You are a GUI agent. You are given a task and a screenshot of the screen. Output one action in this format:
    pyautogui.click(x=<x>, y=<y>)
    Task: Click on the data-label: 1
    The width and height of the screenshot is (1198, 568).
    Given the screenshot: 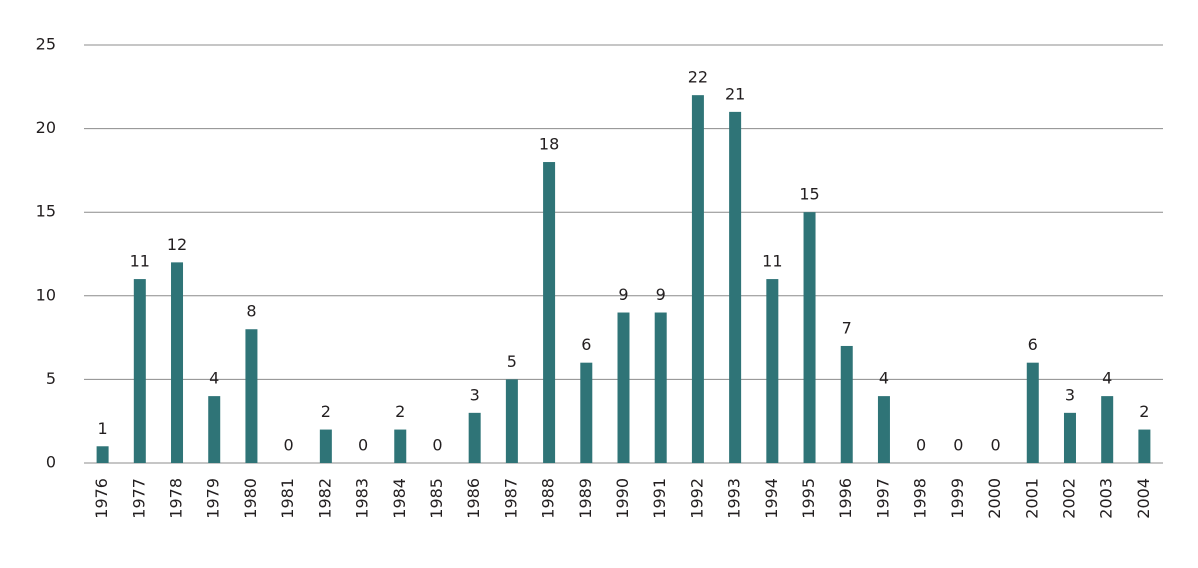 What is the action you would take?
    pyautogui.click(x=103, y=428)
    